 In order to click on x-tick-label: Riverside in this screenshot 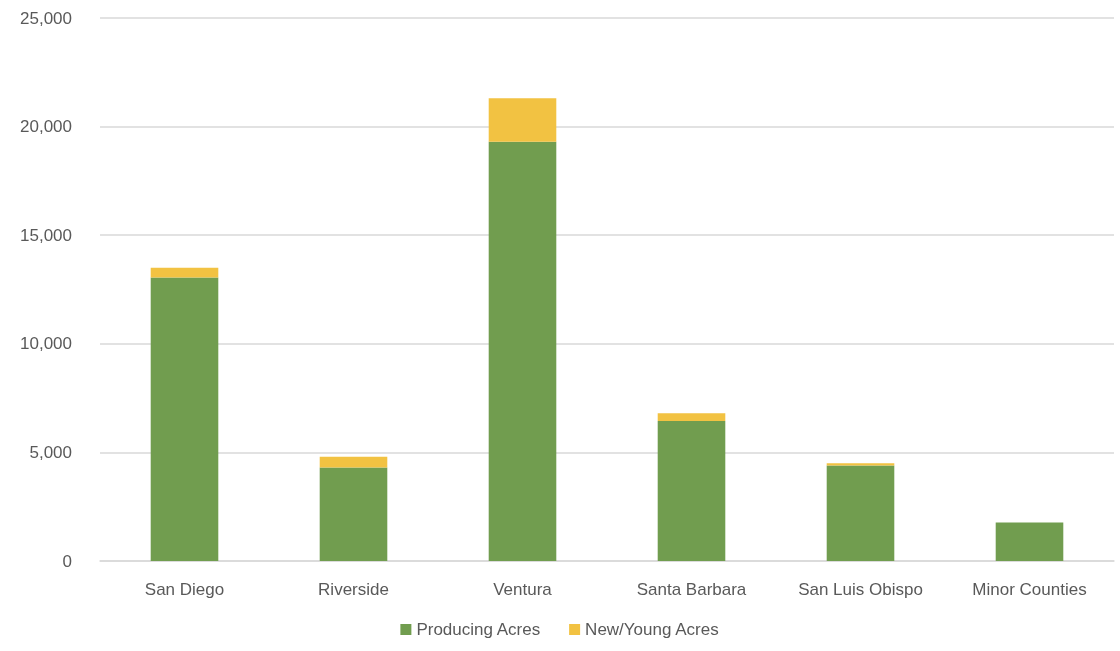, I will do `click(353, 589)`.